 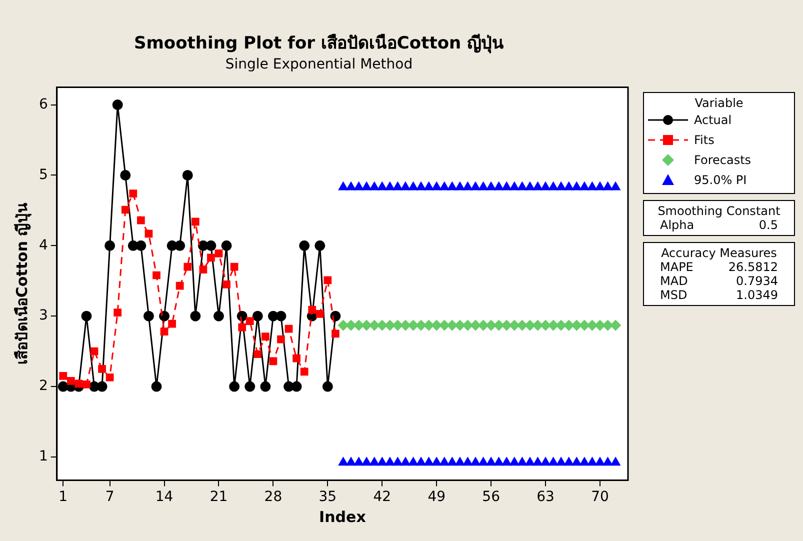 I want to click on text: Accuracy Measures MAPE 26.5812 MAD 0.7934 MSD 1.0349, so click(x=719, y=274).